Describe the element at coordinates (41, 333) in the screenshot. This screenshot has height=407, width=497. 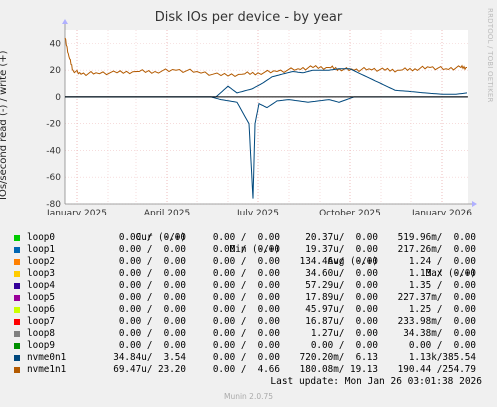
I see `legend-name: loop8` at that location.